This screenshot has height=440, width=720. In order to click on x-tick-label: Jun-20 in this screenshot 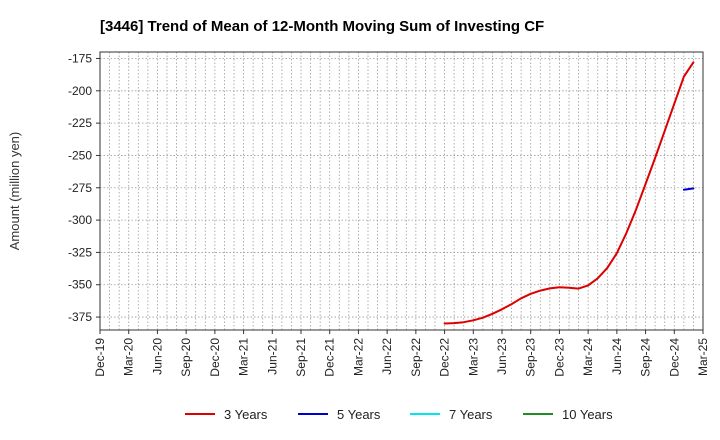, I will do `click(157, 356)`.